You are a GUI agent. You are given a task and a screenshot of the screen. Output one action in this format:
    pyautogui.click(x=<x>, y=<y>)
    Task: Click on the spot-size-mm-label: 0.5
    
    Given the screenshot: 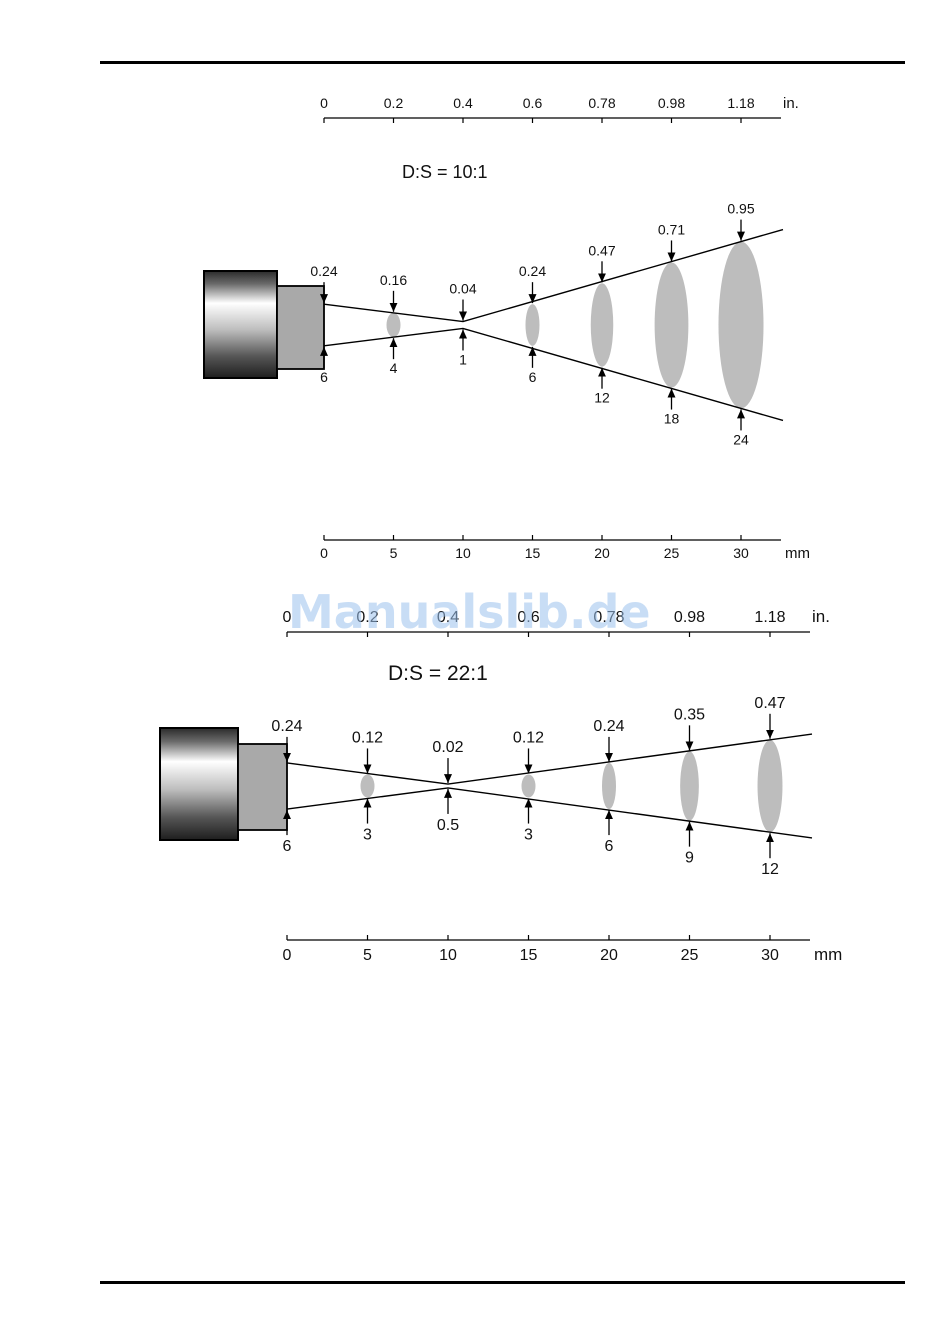 What is the action you would take?
    pyautogui.click(x=448, y=825)
    